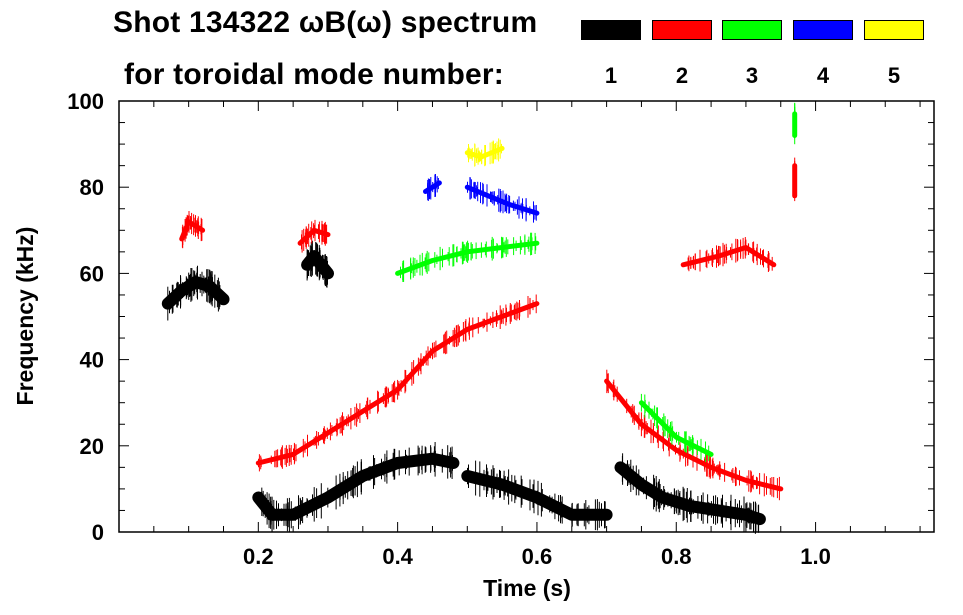 The height and width of the screenshot is (615, 963). What do you see at coordinates (527, 588) in the screenshot?
I see `x-axis-label: Time (s)` at bounding box center [527, 588].